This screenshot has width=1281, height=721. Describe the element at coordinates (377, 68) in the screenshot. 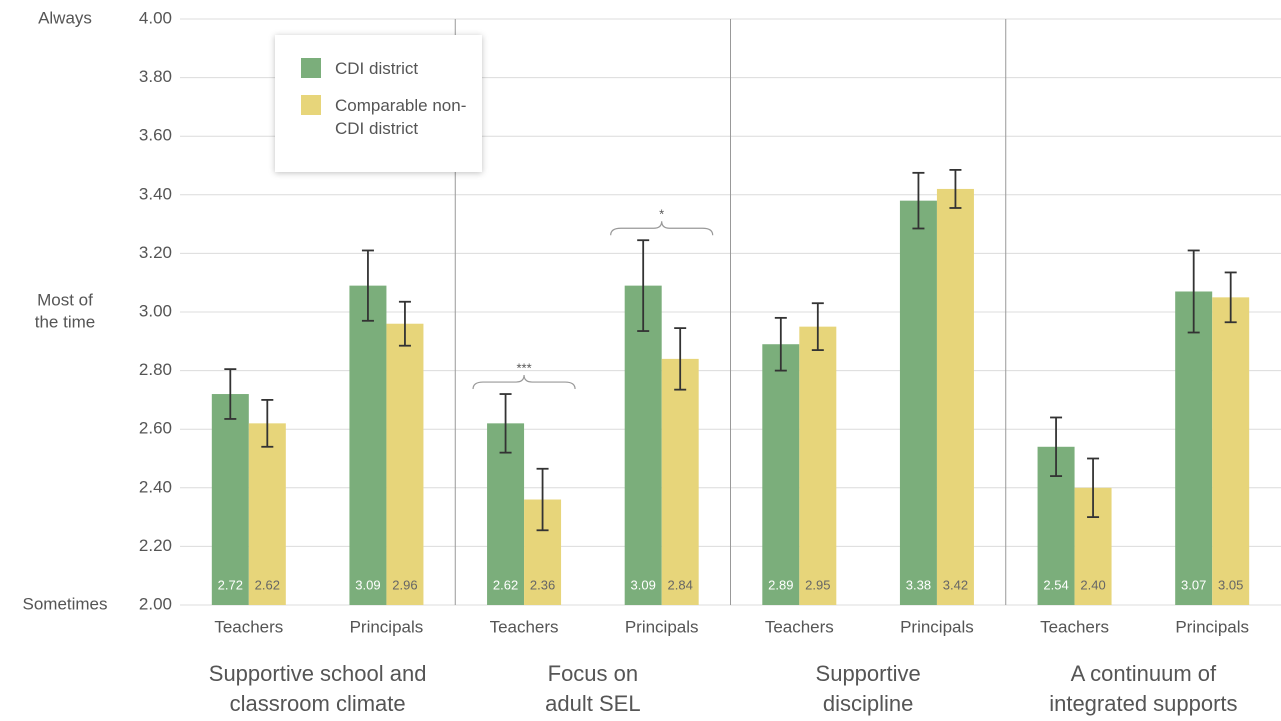

I see `legend-label: CDI district` at that location.